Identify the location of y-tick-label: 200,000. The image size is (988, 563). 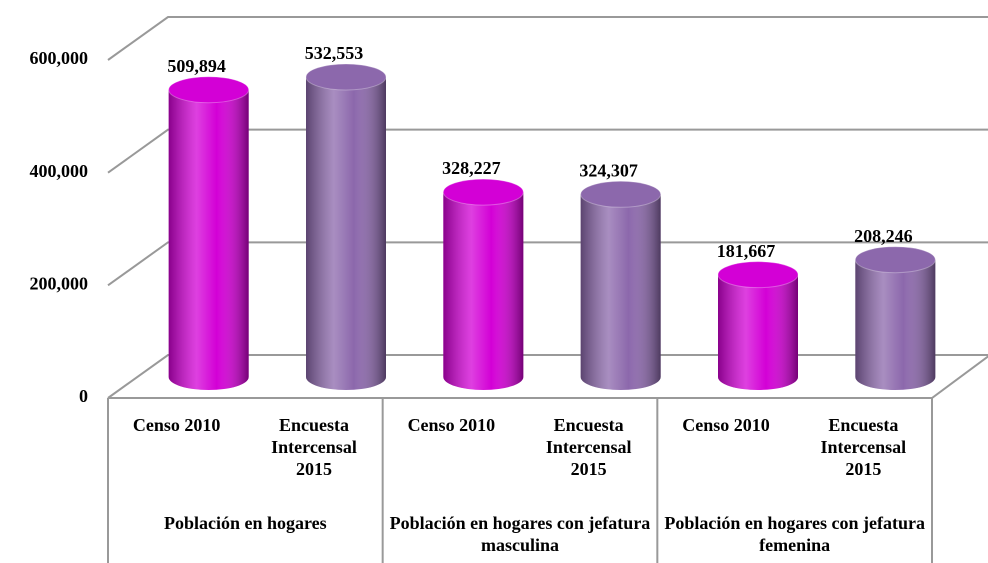
(59, 283).